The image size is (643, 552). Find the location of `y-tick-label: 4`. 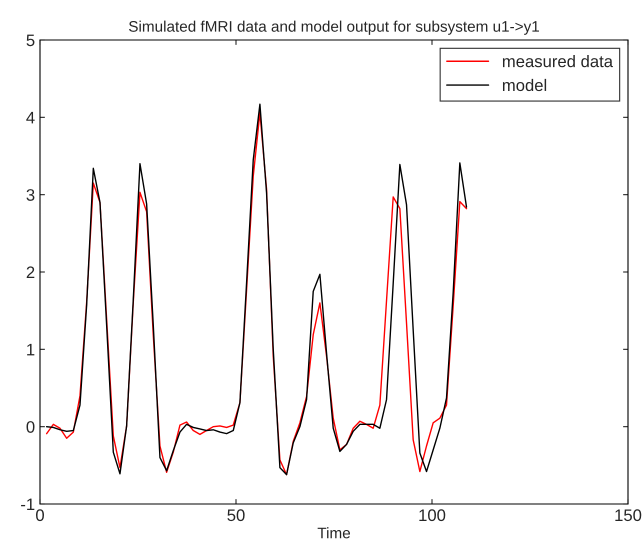

y-tick-label: 4 is located at coordinates (30, 118).